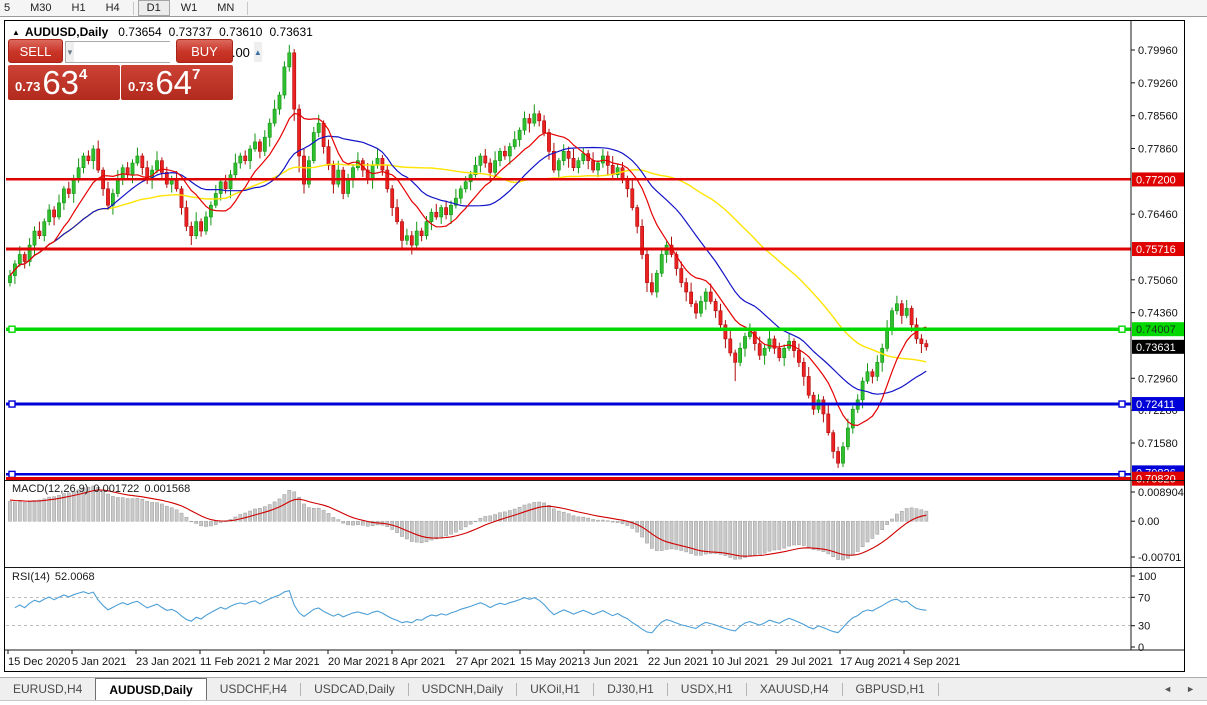 The width and height of the screenshot is (1207, 705). I want to click on sell-price-sup: 4, so click(83, 74).